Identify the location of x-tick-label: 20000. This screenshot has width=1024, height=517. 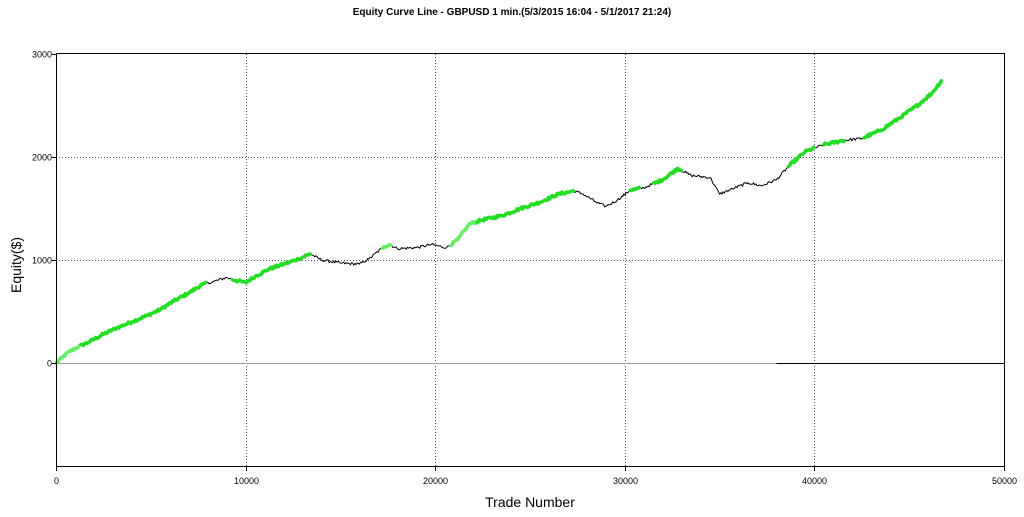
(435, 481).